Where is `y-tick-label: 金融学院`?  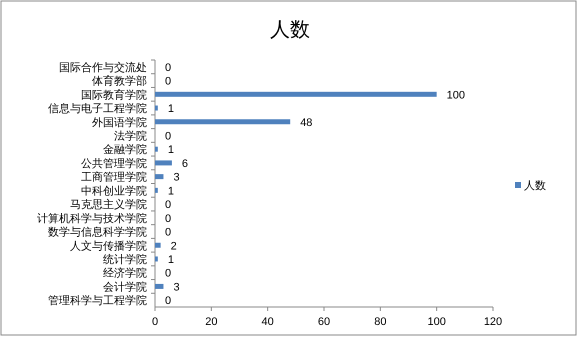 y-tick-label: 金融学院 is located at coordinates (125, 149).